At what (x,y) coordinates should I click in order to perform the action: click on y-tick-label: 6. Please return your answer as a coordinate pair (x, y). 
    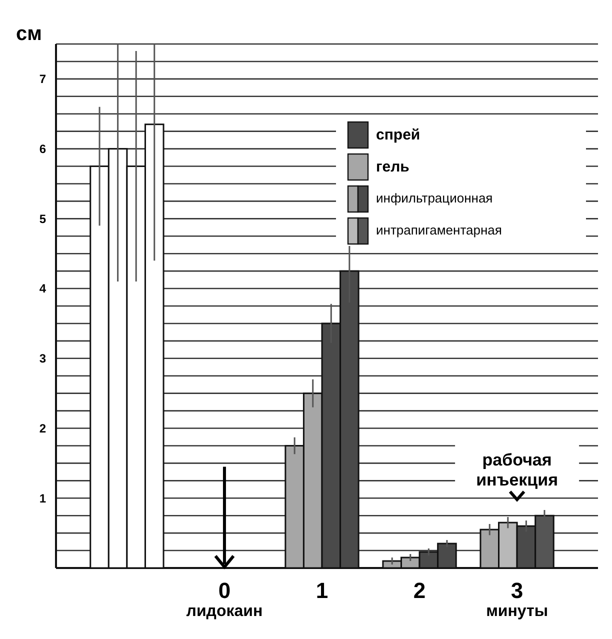
    Looking at the image, I should click on (42, 149).